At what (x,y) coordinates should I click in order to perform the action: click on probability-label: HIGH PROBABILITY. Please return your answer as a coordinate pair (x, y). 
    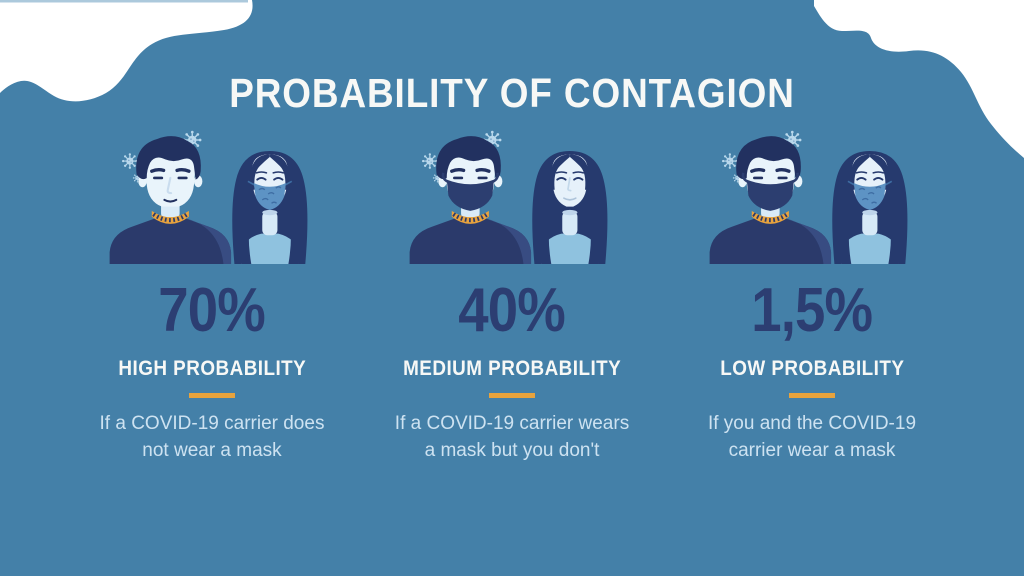
    Looking at the image, I should click on (212, 369).